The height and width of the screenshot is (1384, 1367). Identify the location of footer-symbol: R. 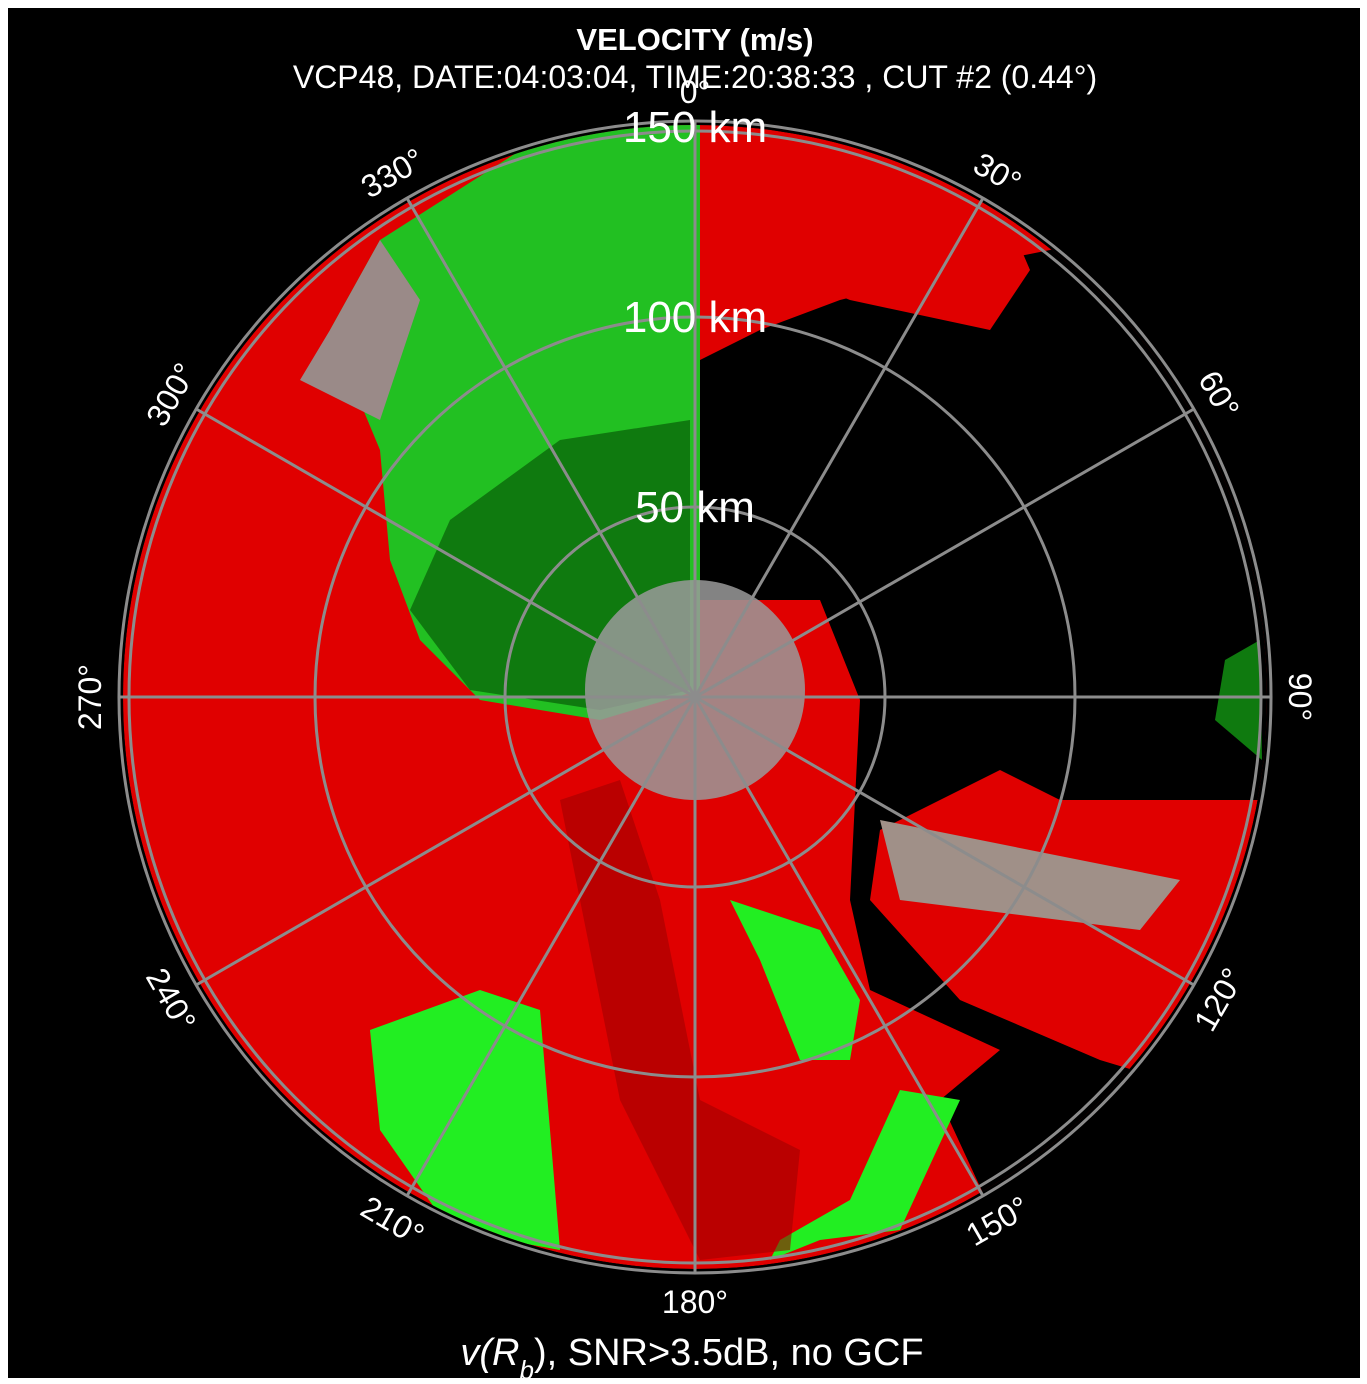
(505, 1353).